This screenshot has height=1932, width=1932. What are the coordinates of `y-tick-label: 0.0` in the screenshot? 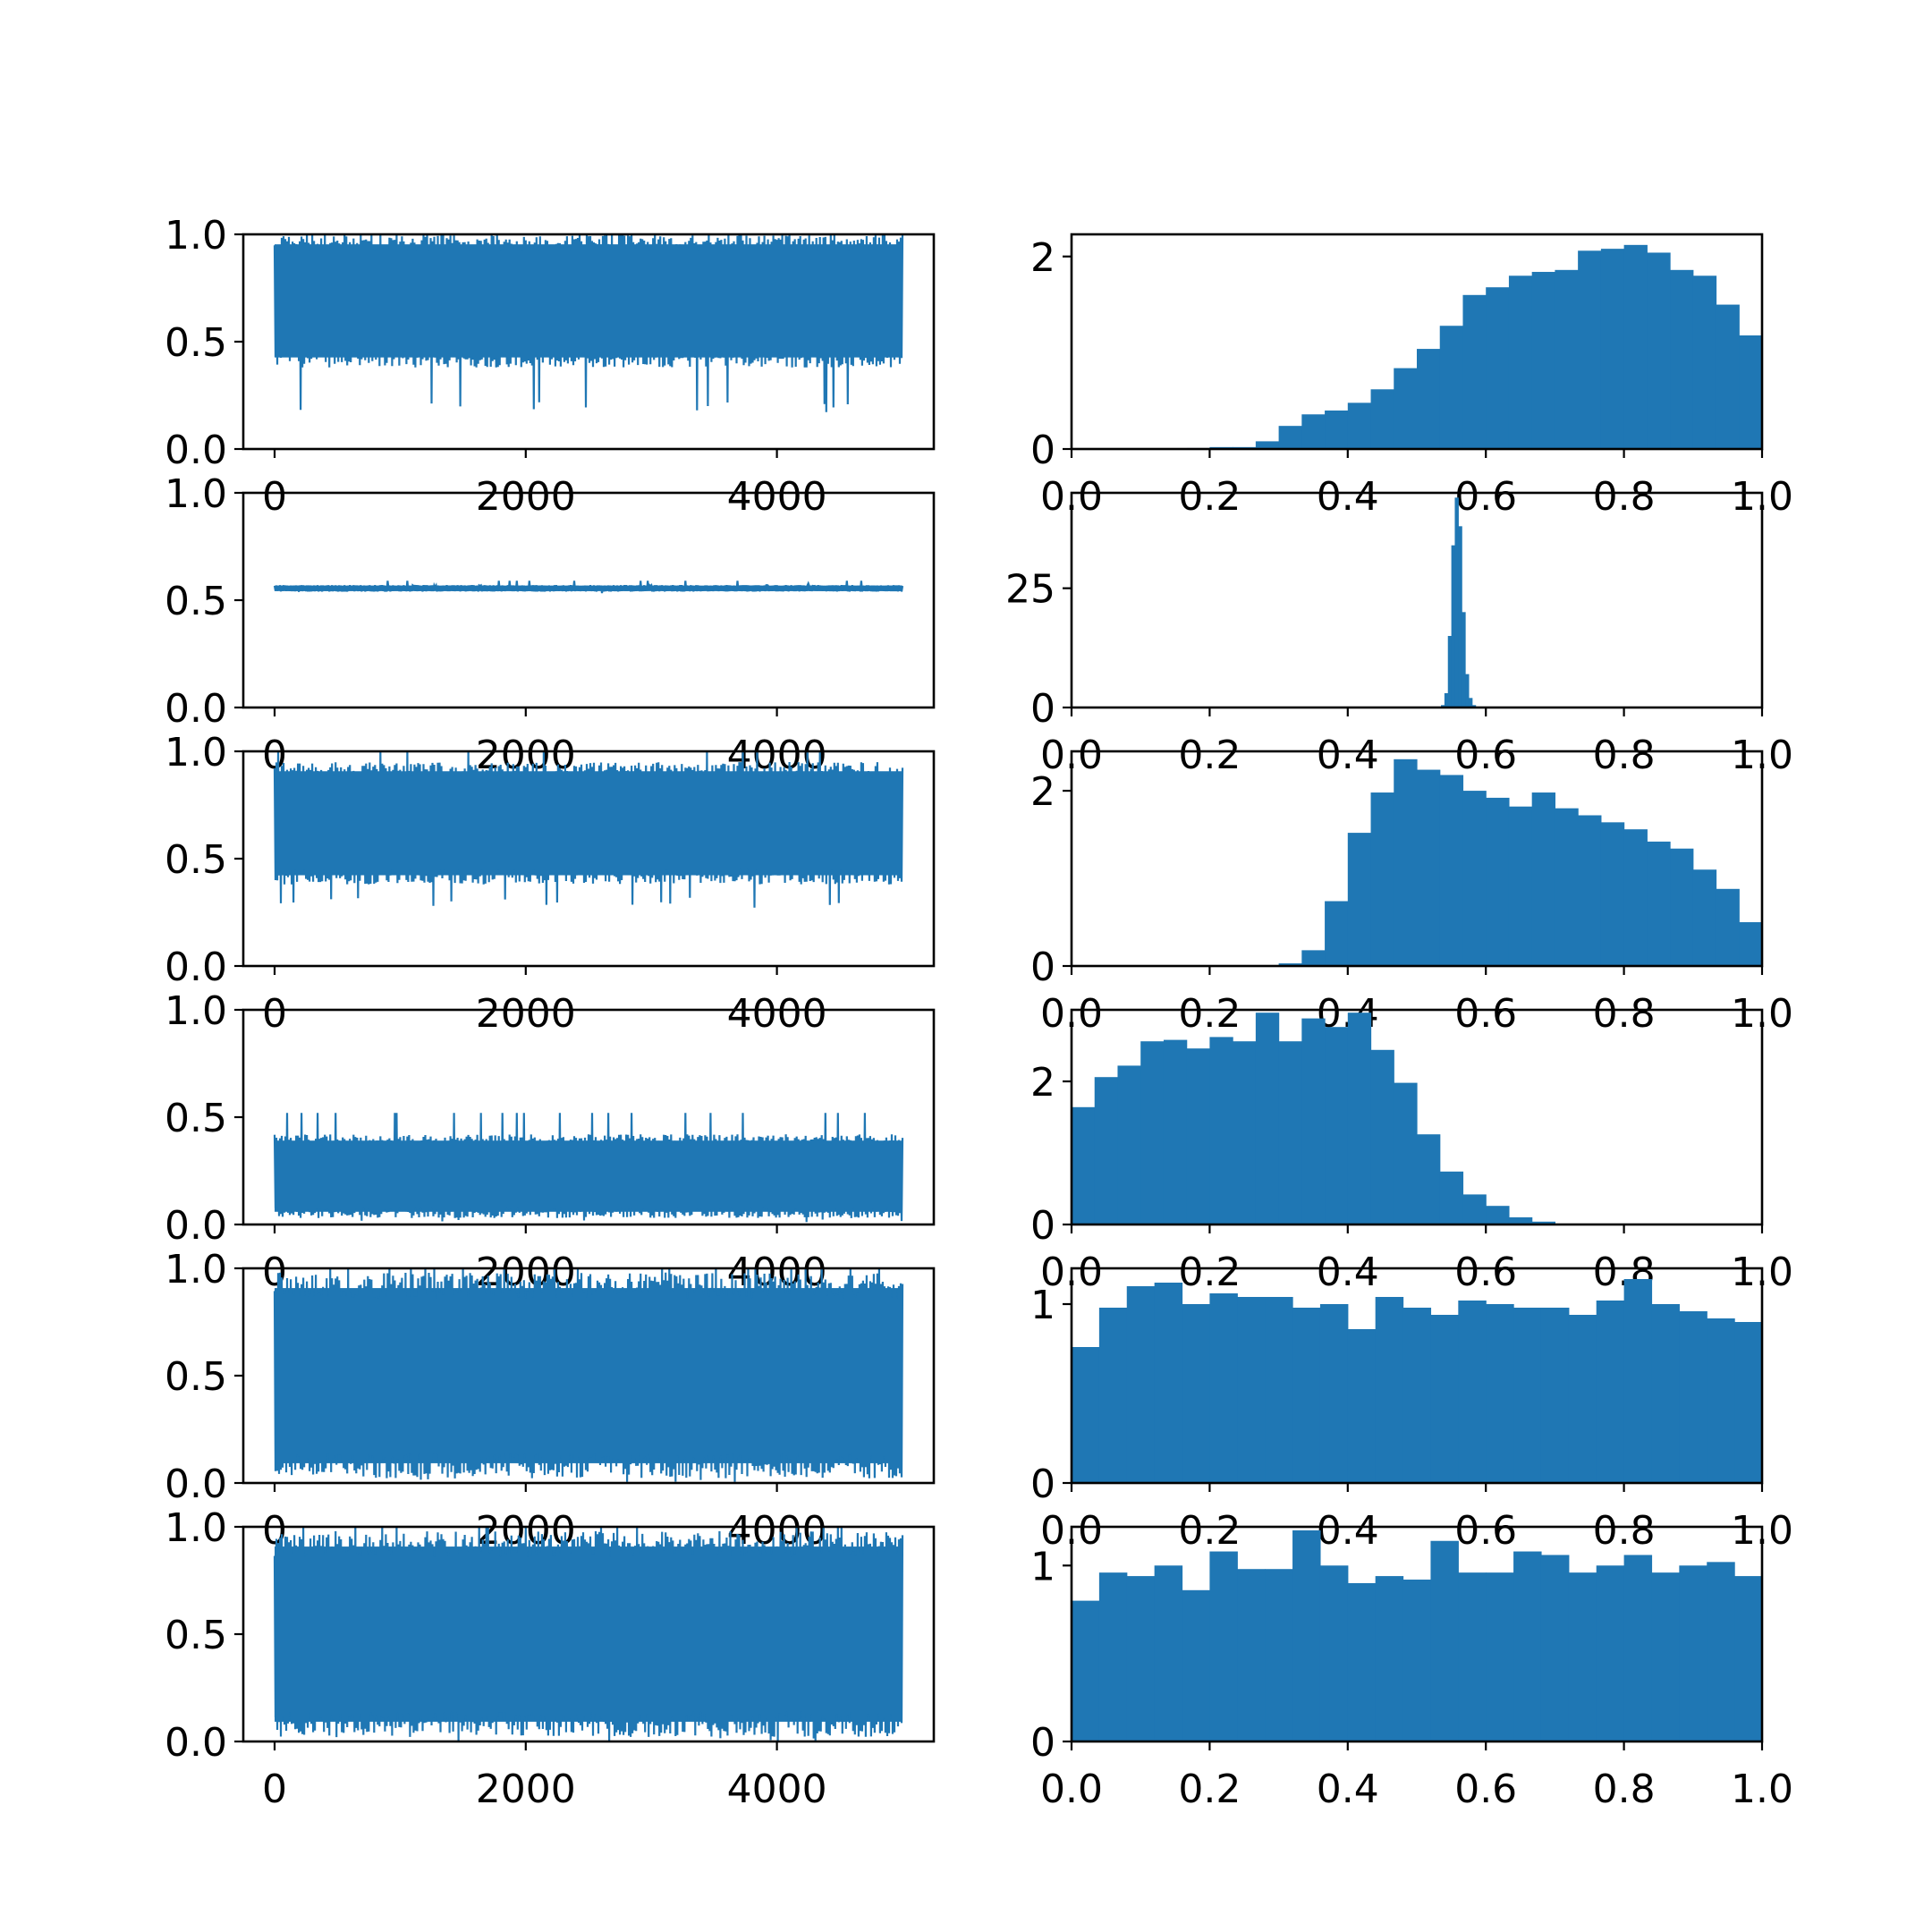 It's located at (196, 967).